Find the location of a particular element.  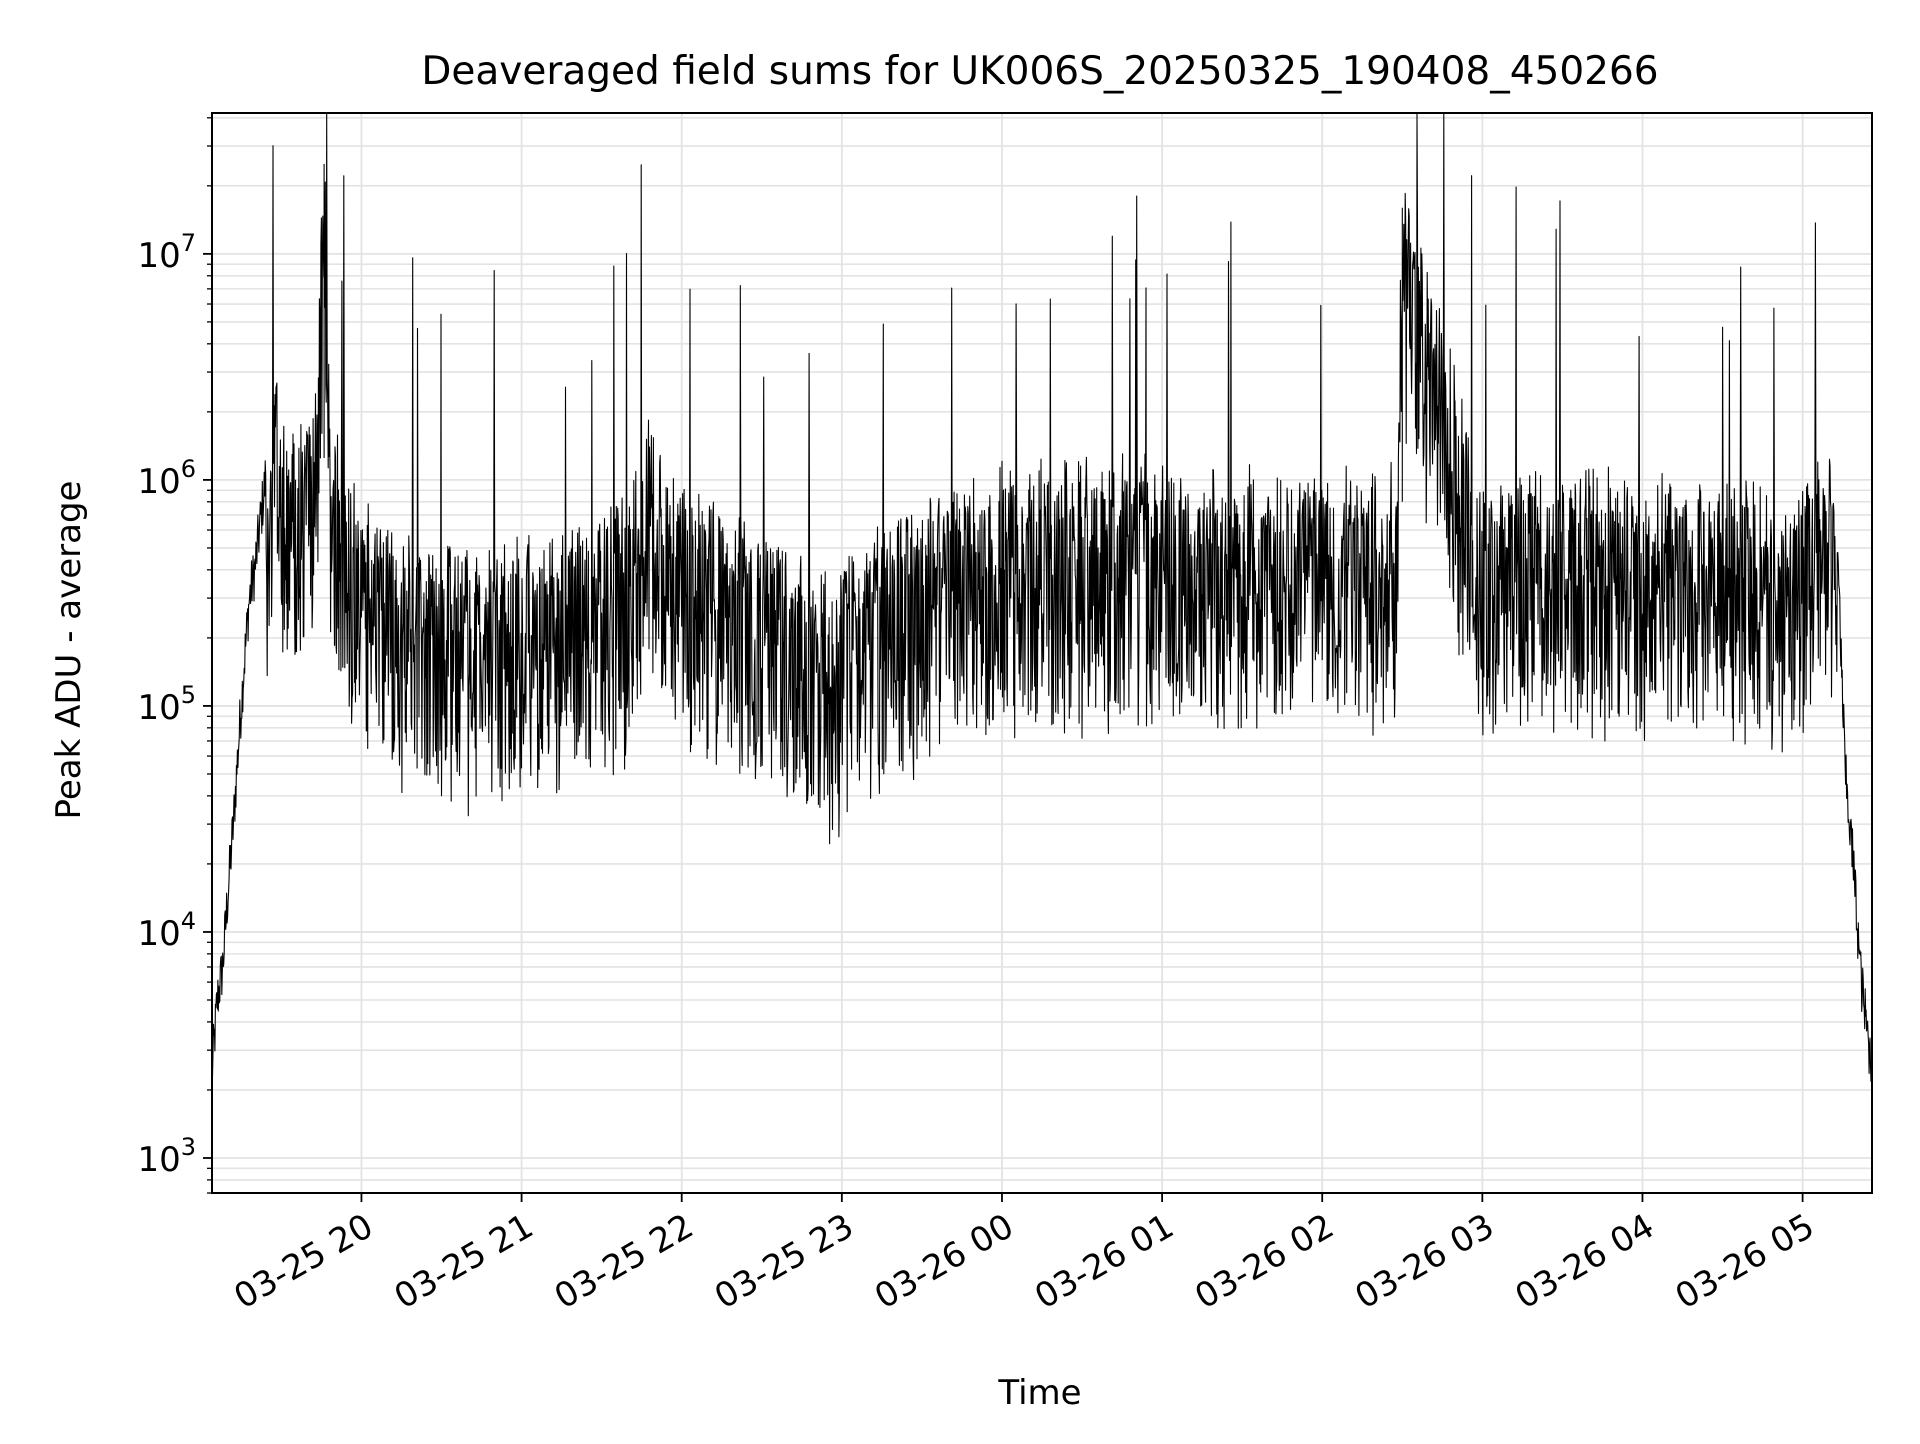

y-tick-label: 104 is located at coordinates (166, 930).